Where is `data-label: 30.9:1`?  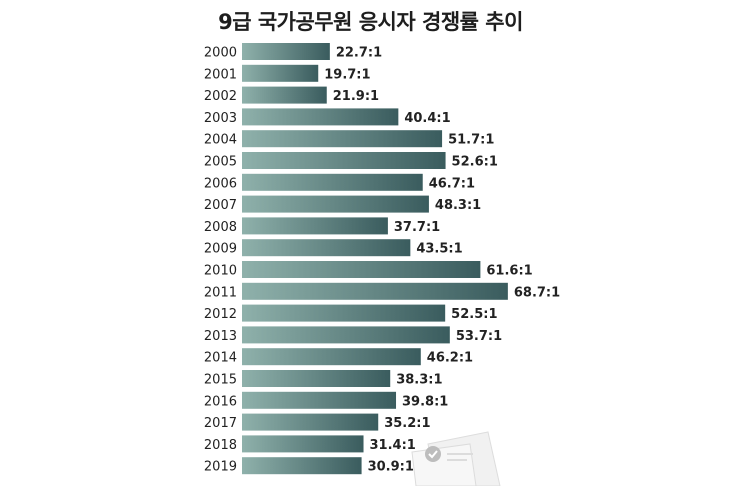 data-label: 30.9:1 is located at coordinates (391, 467).